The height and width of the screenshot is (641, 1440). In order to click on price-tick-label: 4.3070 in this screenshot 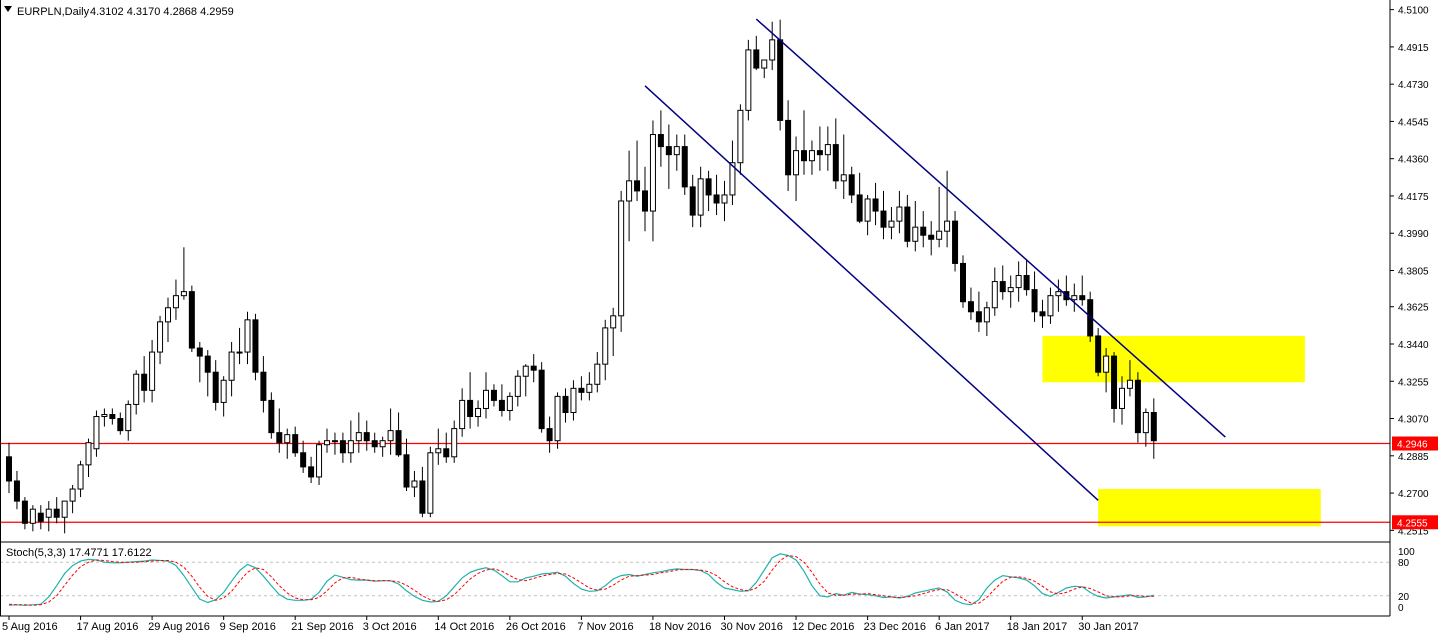, I will do `click(1413, 420)`.